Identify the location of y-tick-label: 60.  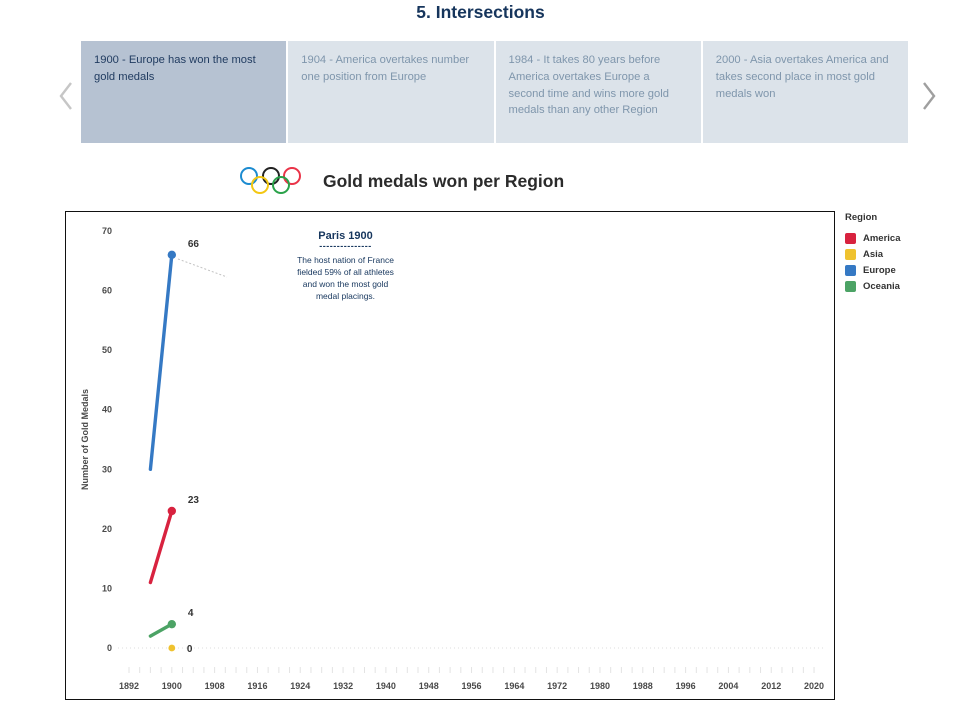
(107, 291).